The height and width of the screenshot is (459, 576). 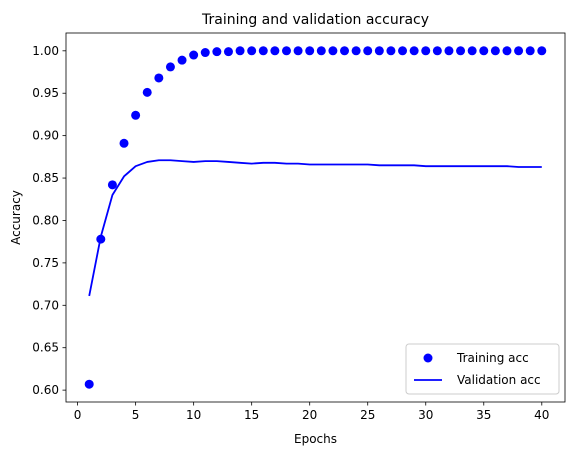 What do you see at coordinates (45, 51) in the screenshot?
I see `y-tick-label: 1.00` at bounding box center [45, 51].